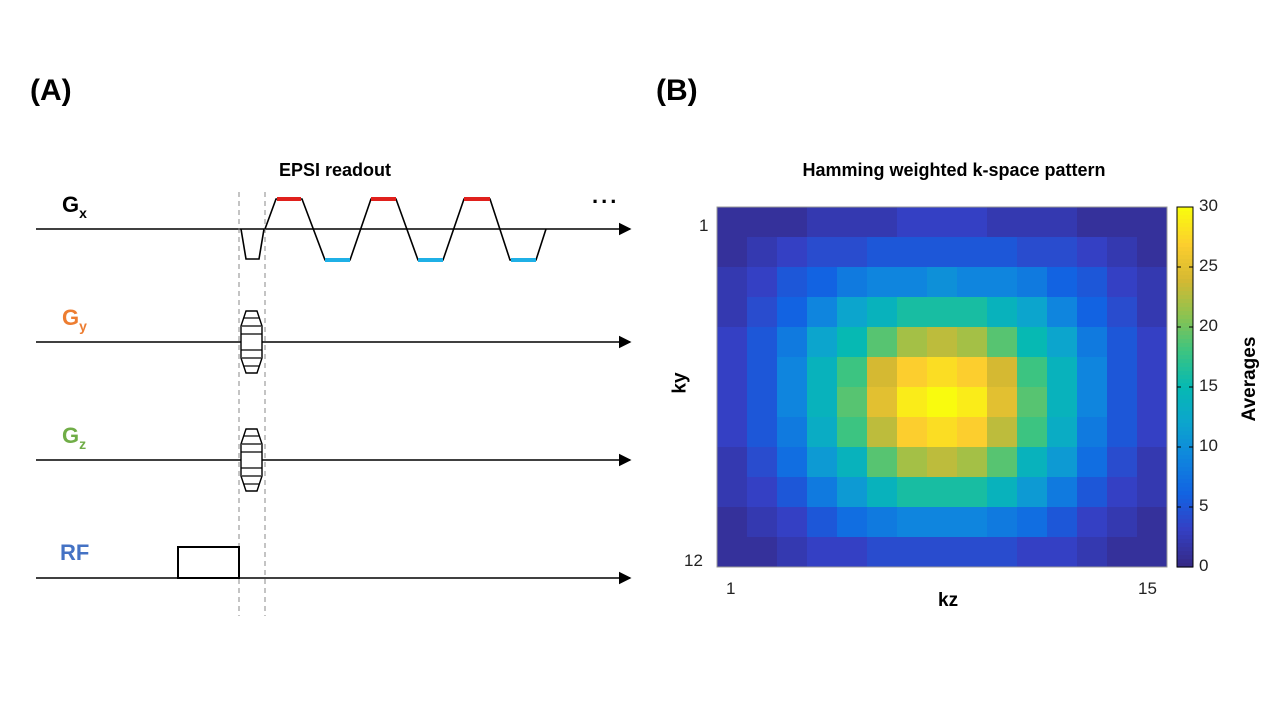 The height and width of the screenshot is (720, 1280). I want to click on gz-phase-encode-table, so click(251, 460).